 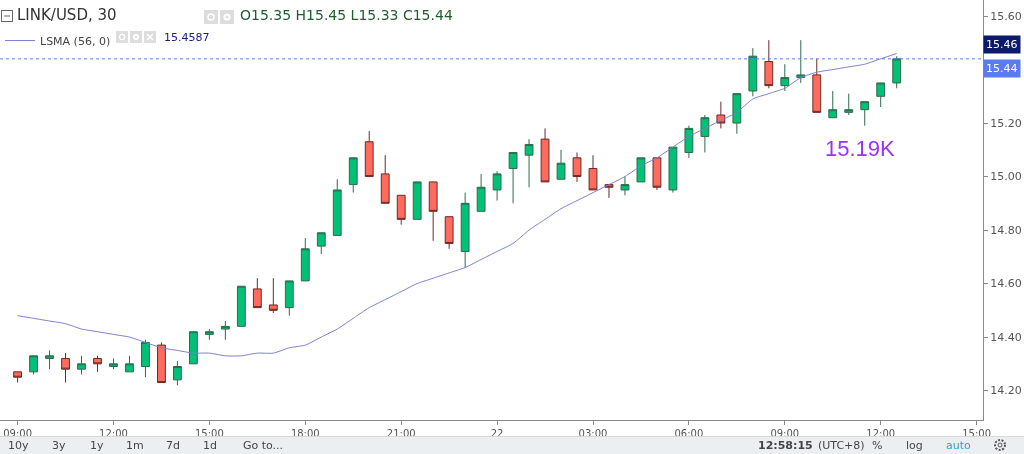 What do you see at coordinates (75, 41) in the screenshot?
I see `legend-label: LSMA (56, 0)` at bounding box center [75, 41].